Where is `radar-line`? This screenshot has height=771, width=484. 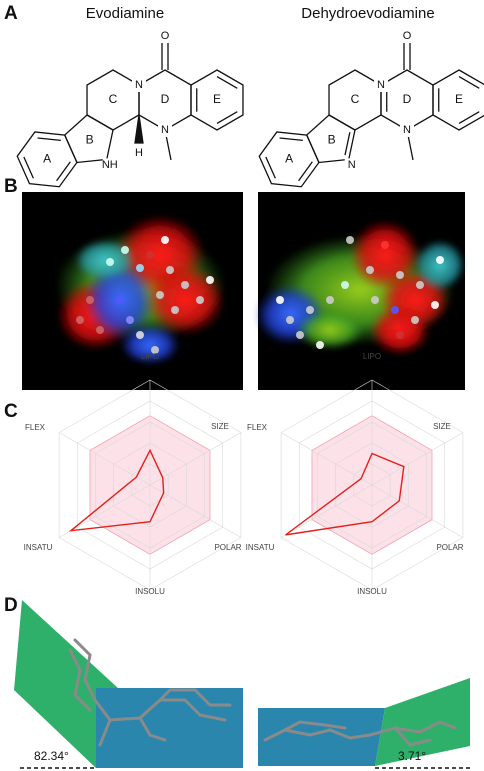 radar-line is located at coordinates (345, 494).